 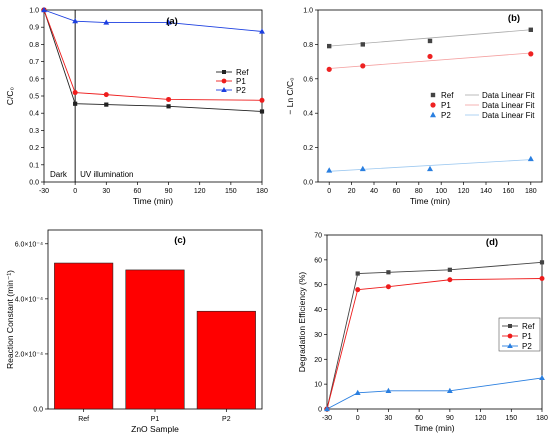 I want to click on y-tick-label: 6.0×10⁻⁴, so click(x=29, y=244).